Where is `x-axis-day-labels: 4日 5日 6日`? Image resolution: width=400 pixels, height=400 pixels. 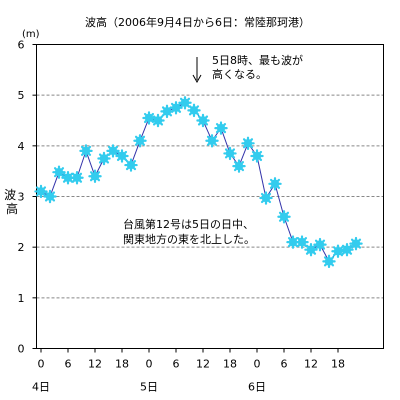 x-axis-day-labels: 4日 5日 6日 is located at coordinates (149, 387).